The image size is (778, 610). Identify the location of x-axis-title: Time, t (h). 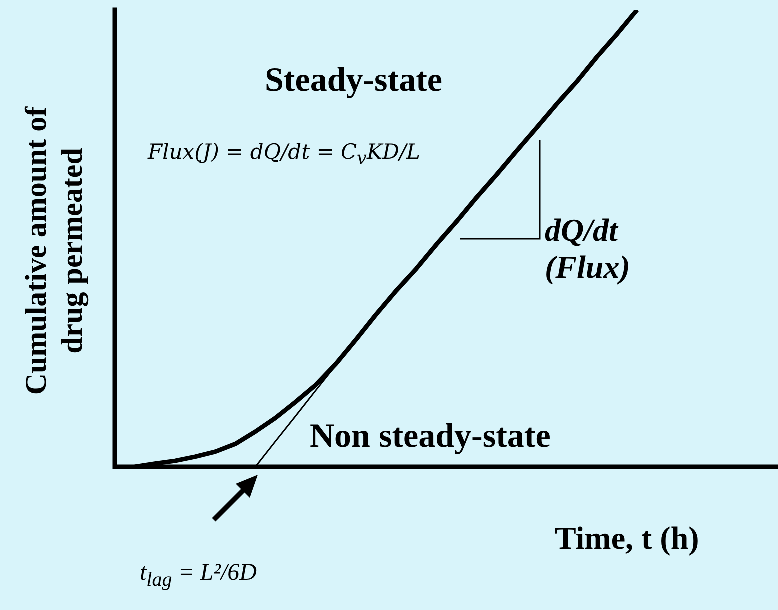
(627, 538).